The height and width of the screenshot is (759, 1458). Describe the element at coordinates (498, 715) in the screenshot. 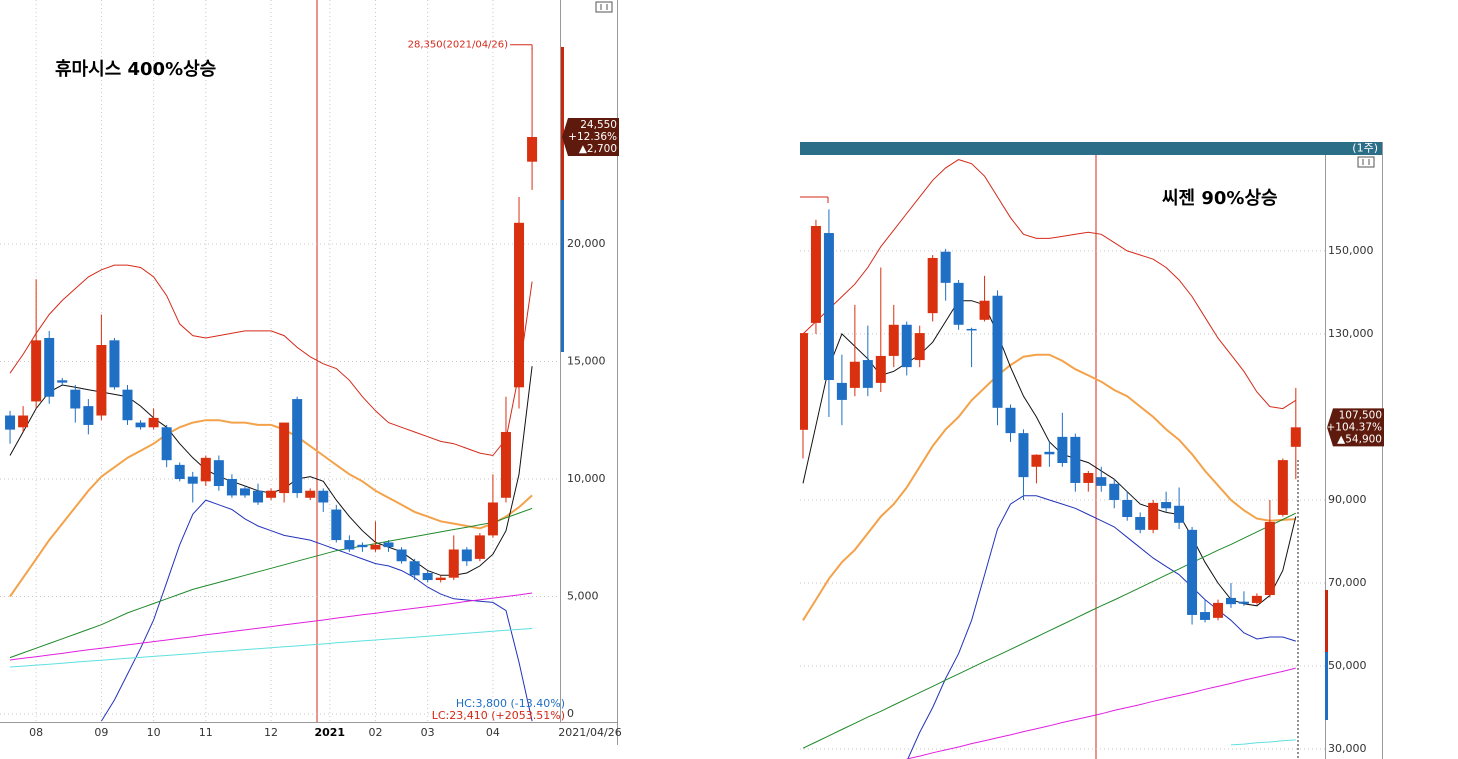

I see `lc-label: LC:23,410 (+2053.51%)` at that location.